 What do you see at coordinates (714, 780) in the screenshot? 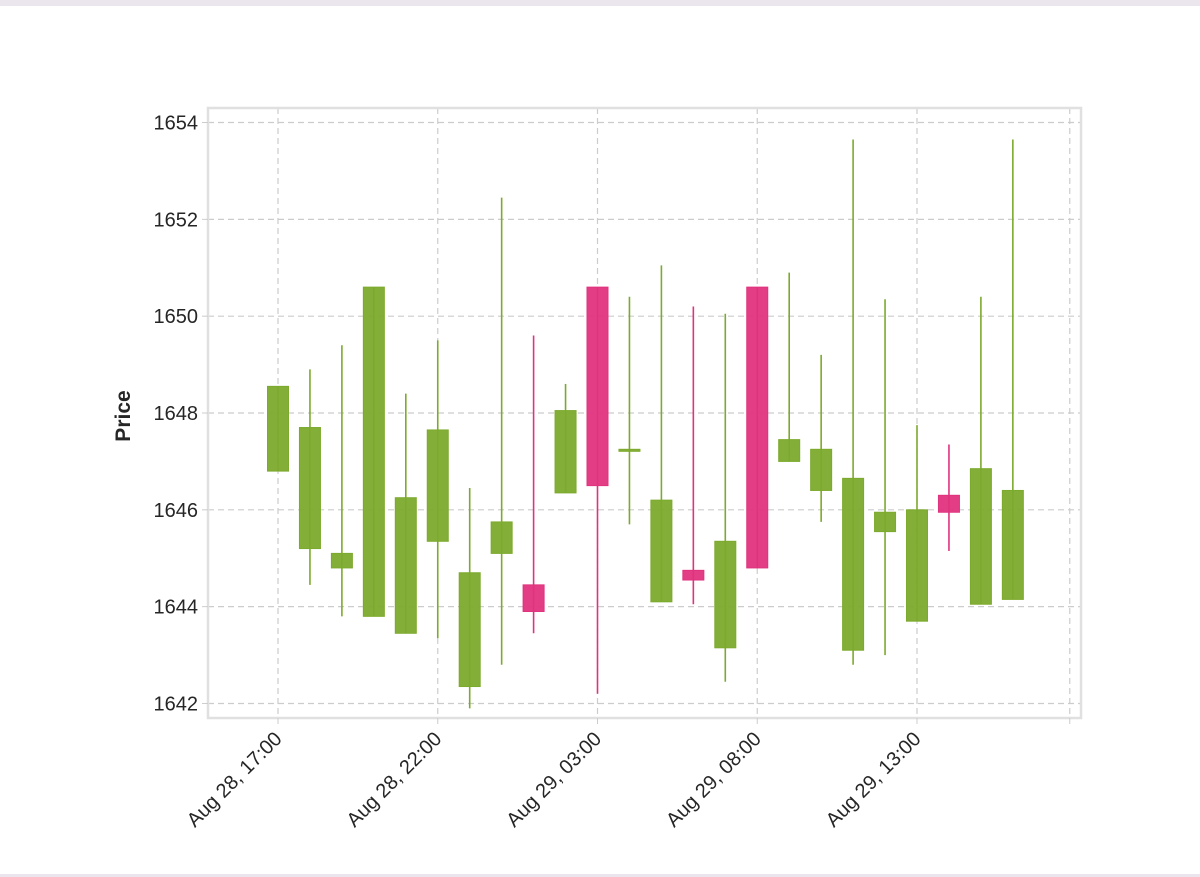
I see `x-tick-label: Aug 29, 08:00` at bounding box center [714, 780].